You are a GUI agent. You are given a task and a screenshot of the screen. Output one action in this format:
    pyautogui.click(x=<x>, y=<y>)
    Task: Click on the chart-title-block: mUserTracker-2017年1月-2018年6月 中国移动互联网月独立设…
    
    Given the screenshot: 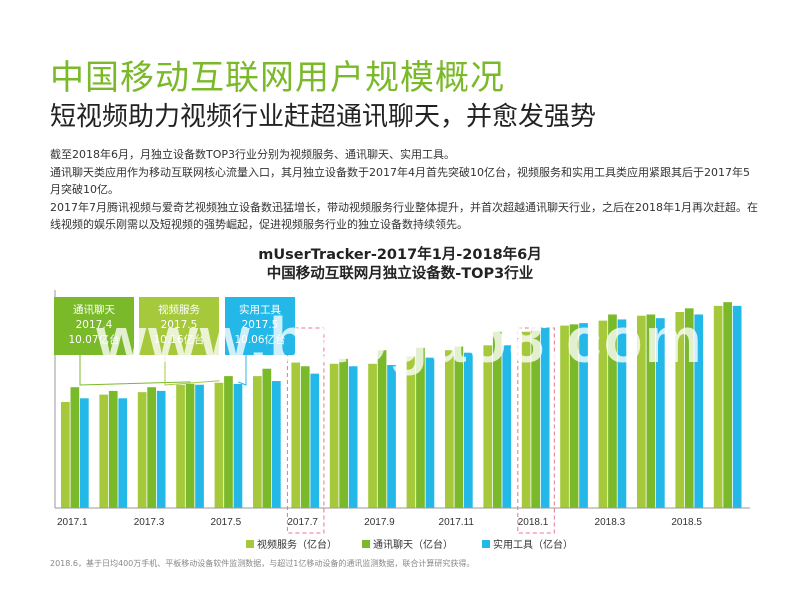 What is the action you would take?
    pyautogui.click(x=400, y=265)
    